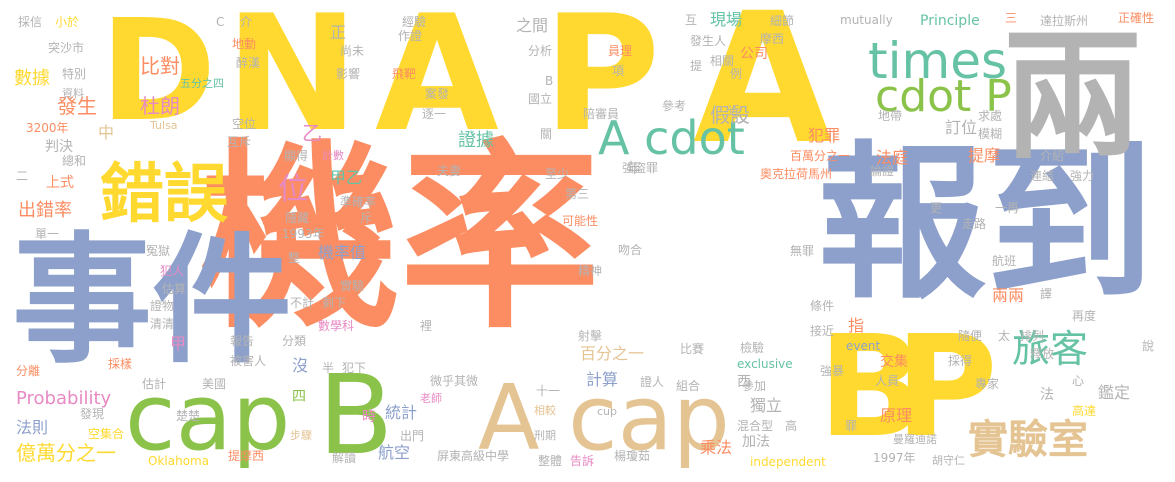  Describe the element at coordinates (604, 418) in the screenshot. I see `cloud-word: A cap` at that location.